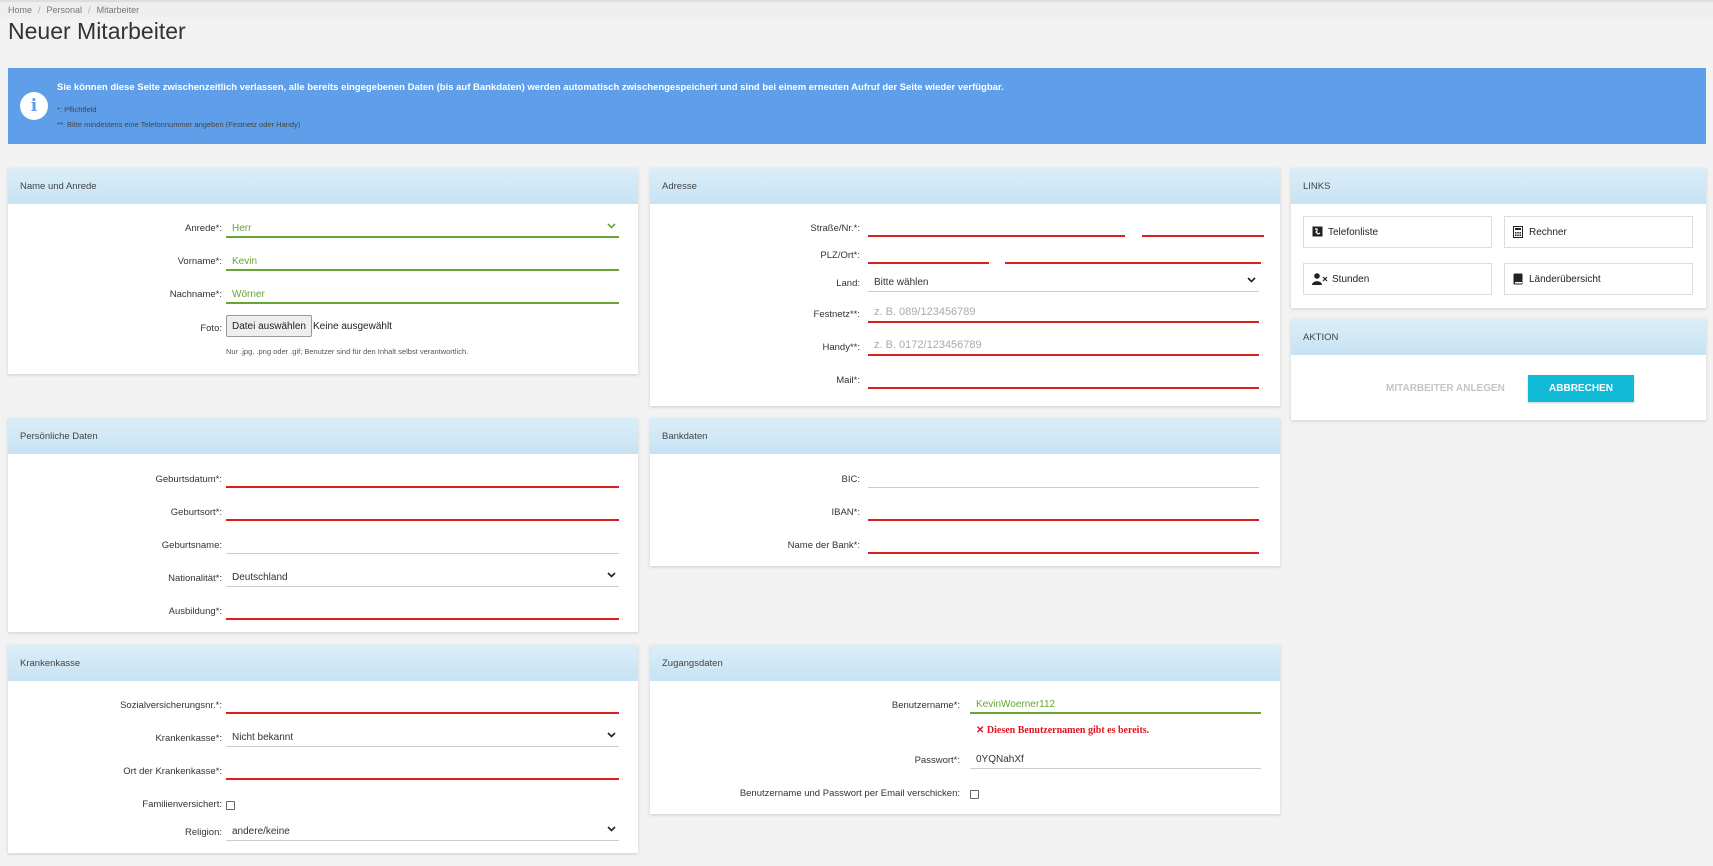 The image size is (1713, 866). I want to click on error-x-icon: ✕, so click(980, 730).